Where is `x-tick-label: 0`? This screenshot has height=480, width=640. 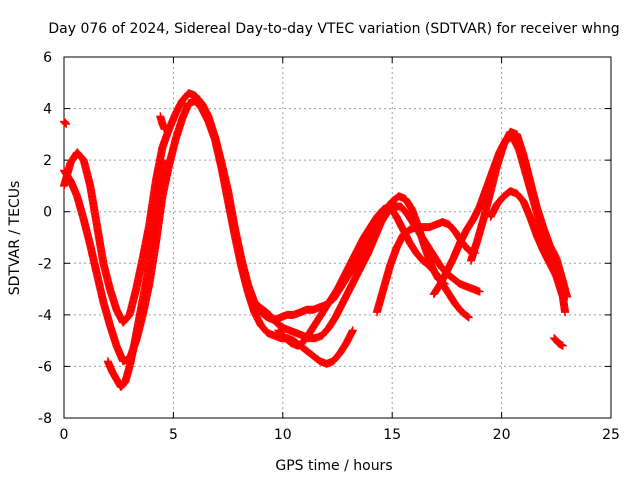
x-tick-label: 0 is located at coordinates (64, 435).